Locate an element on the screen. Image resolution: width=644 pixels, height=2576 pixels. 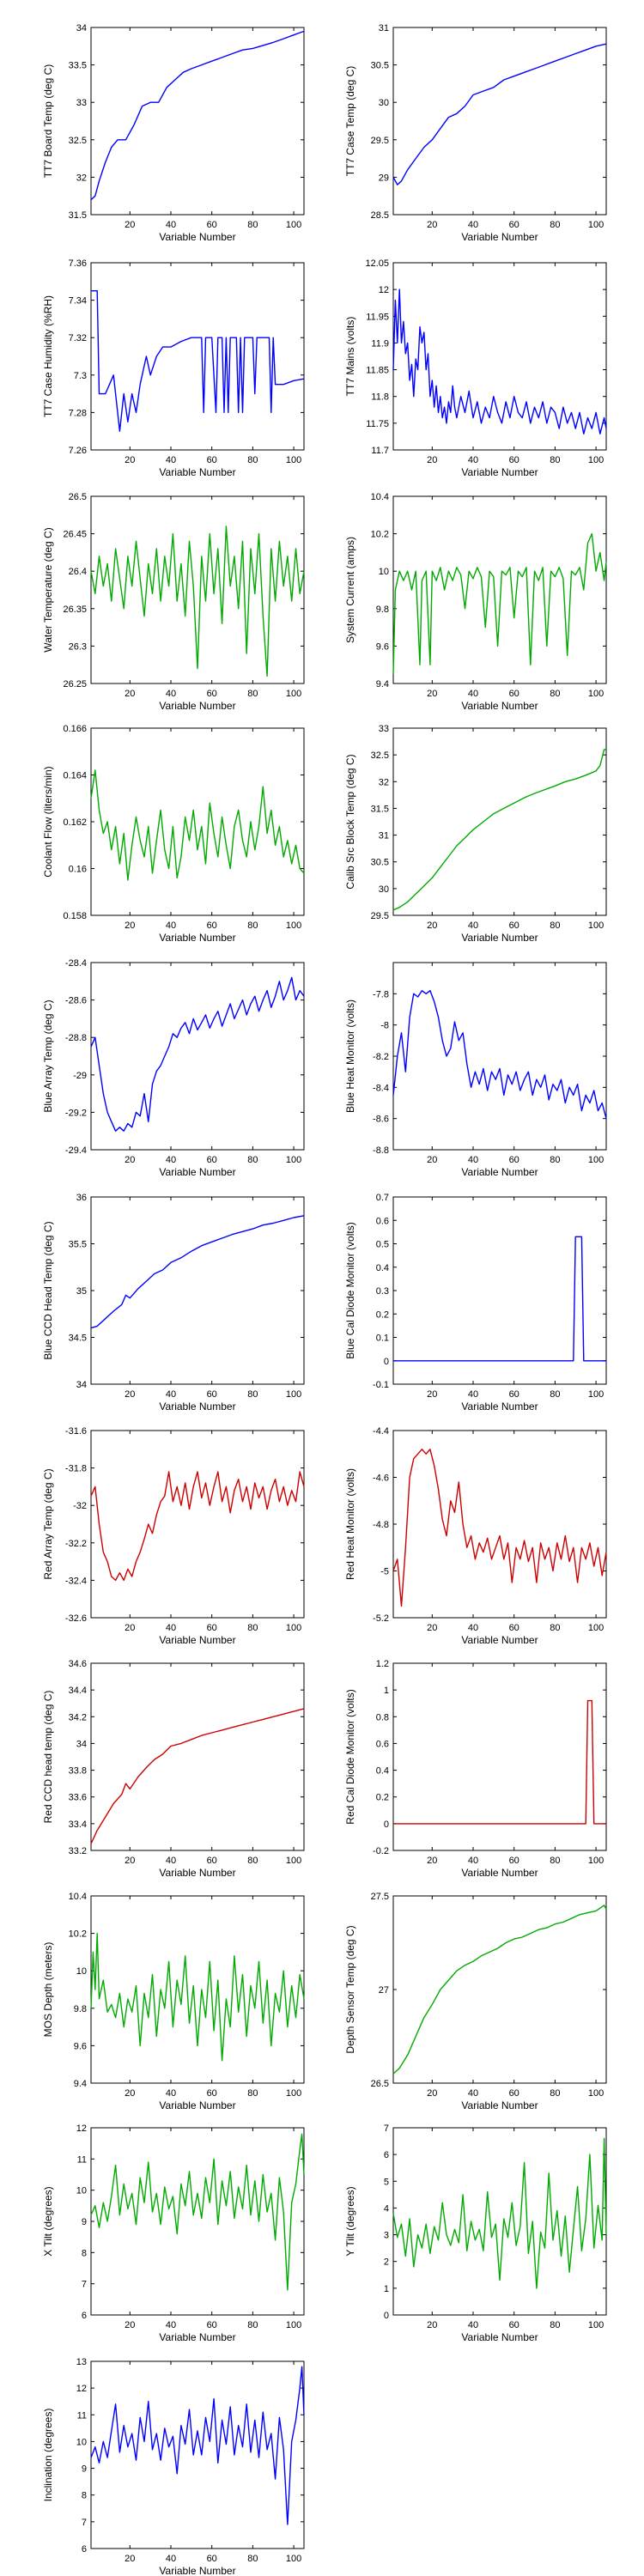
y-tick-label: 33 is located at coordinates (384, 729).